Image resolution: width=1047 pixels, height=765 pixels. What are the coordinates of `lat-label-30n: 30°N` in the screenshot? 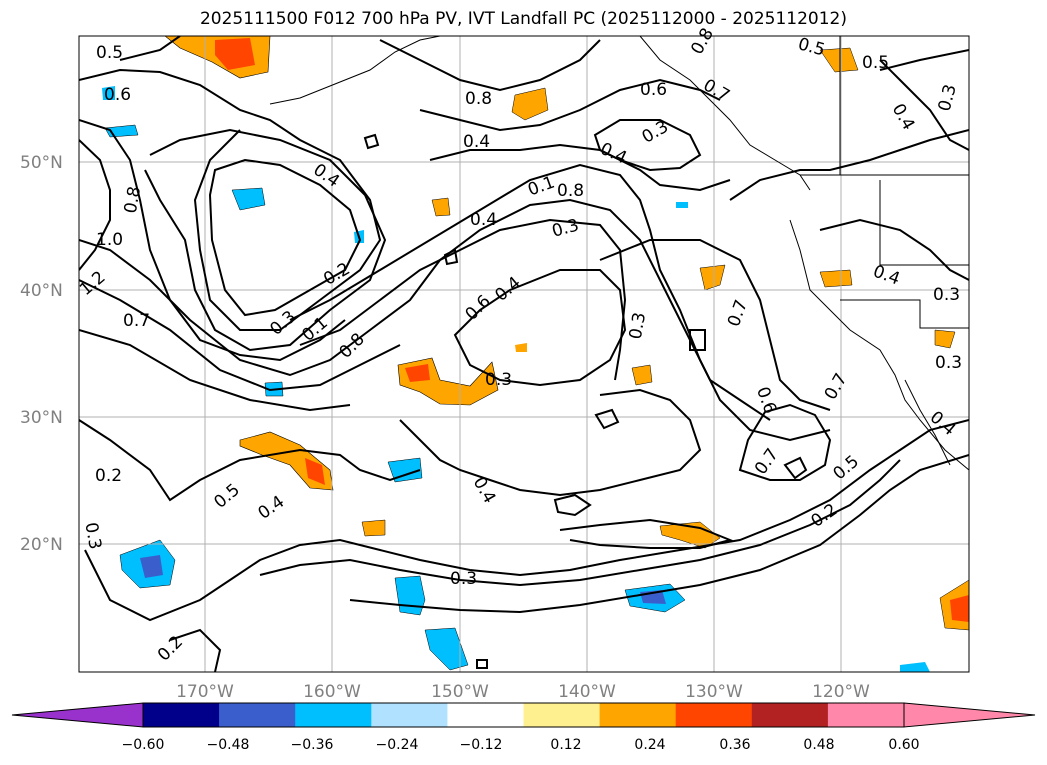 It's located at (41, 418).